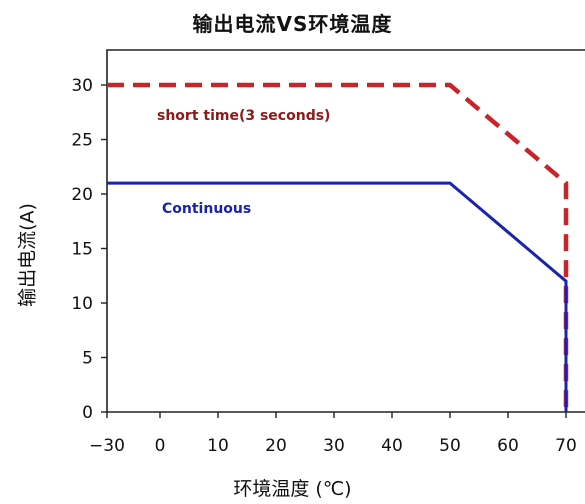 This screenshot has height=504, width=585. What do you see at coordinates (243, 116) in the screenshot?
I see `series-label-short-time: short time(3 seconds)` at bounding box center [243, 116].